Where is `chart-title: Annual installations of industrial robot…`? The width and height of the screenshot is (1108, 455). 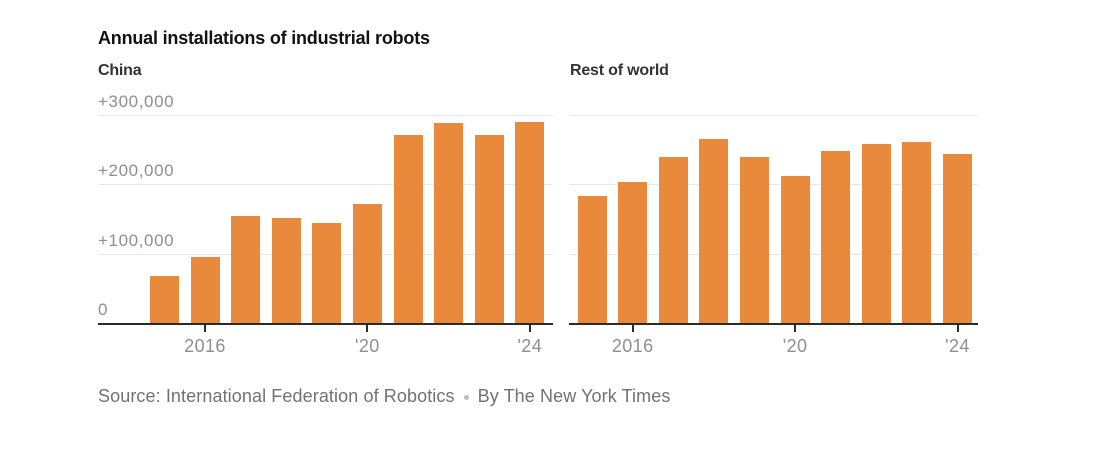 chart-title: Annual installations of industrial robot… is located at coordinates (264, 38).